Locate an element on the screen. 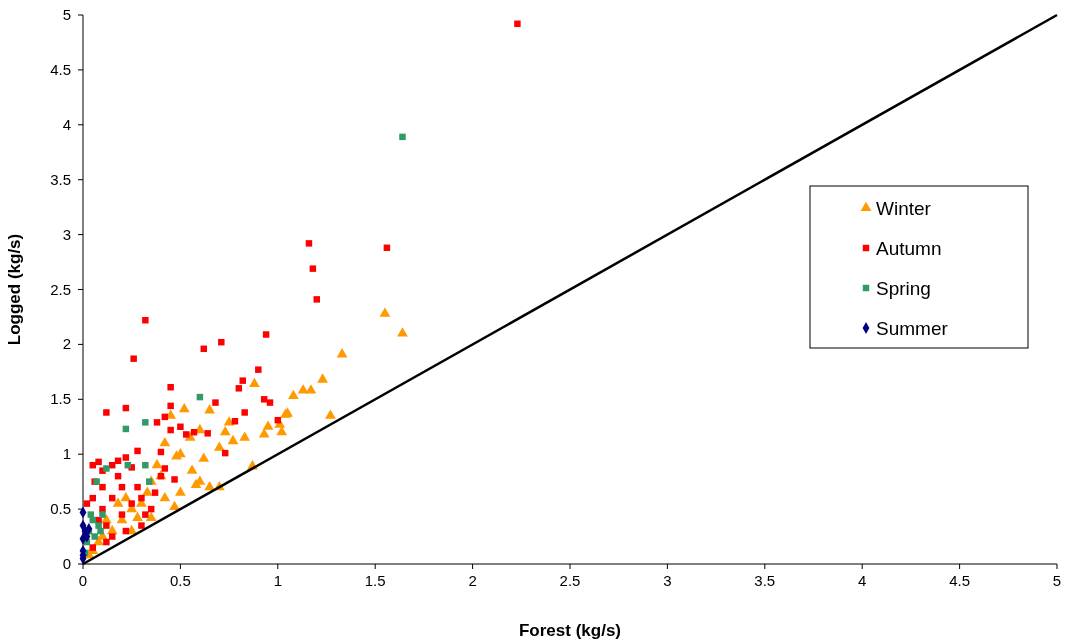  y-tick-label: 4.5 is located at coordinates (60, 69).